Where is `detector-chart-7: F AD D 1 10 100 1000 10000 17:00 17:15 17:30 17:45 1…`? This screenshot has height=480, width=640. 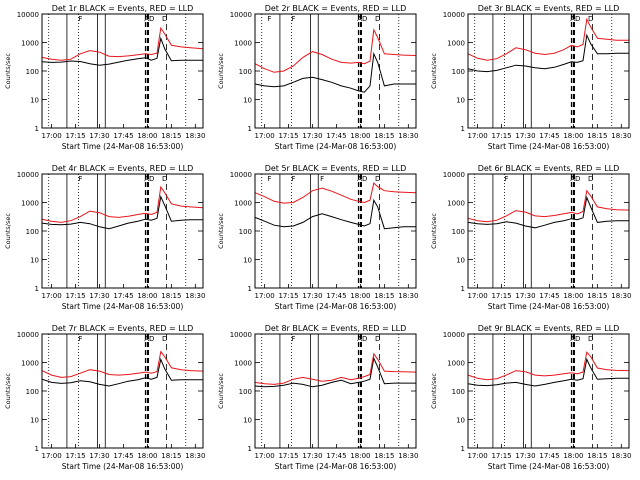 detector-chart-7: F AD D 1 10 100 1000 10000 17:00 17:15 17:30 17:45 1… is located at coordinates (104, 397).